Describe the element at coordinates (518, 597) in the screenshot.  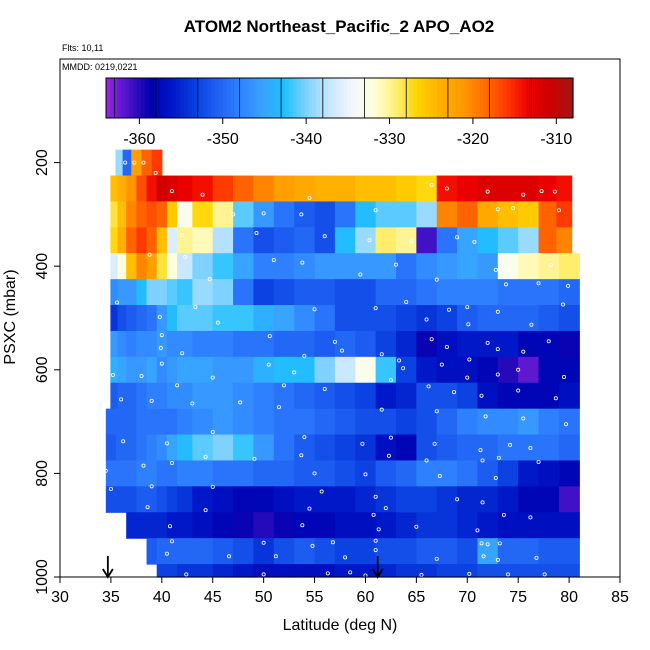
I see `x-tick-label: 75` at that location.